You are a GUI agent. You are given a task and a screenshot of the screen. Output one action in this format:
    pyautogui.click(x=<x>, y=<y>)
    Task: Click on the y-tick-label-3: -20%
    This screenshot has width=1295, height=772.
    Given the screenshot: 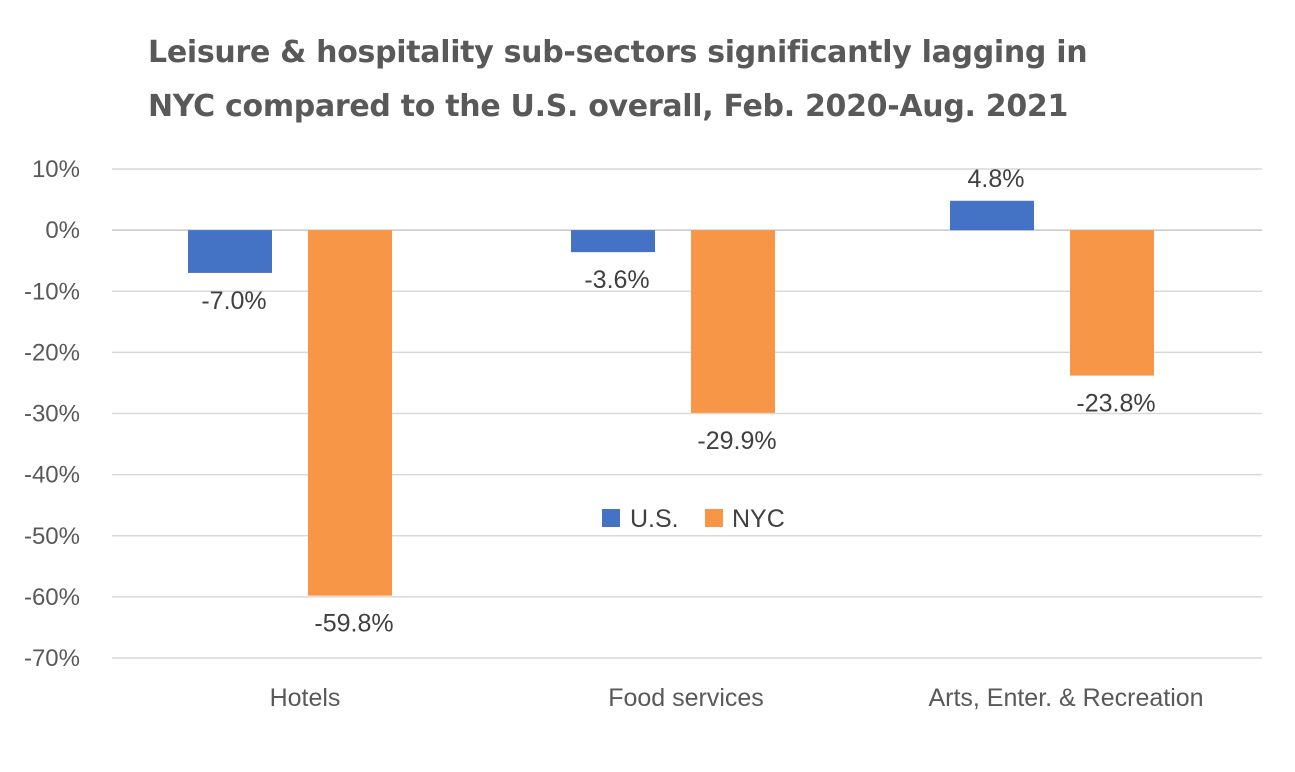 What is the action you would take?
    pyautogui.click(x=52, y=352)
    